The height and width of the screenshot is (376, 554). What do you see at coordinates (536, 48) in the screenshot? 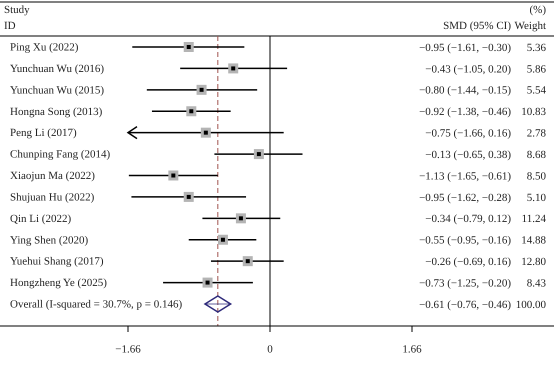
I see `text: 5.36` at bounding box center [536, 48].